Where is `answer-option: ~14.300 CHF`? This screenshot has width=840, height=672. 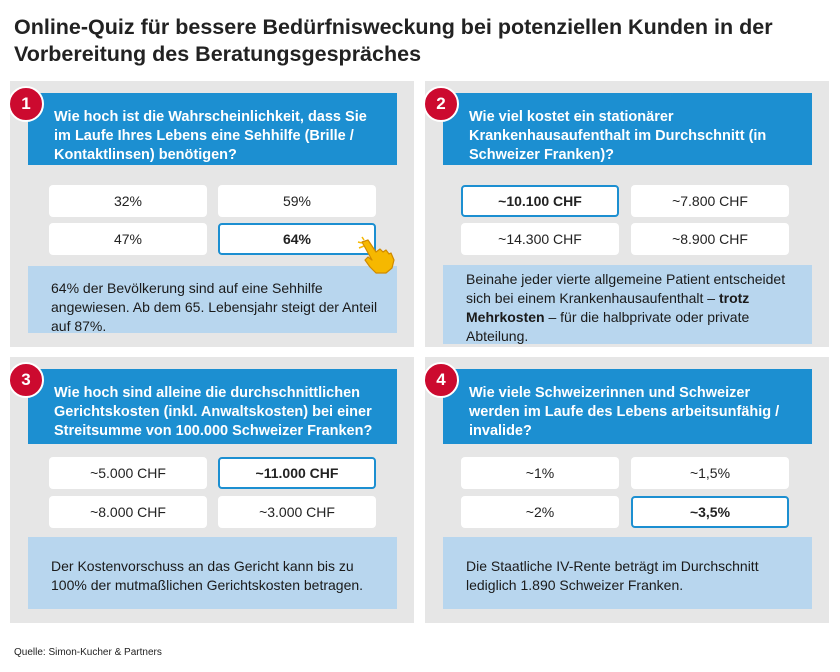 answer-option: ~14.300 CHF is located at coordinates (540, 239).